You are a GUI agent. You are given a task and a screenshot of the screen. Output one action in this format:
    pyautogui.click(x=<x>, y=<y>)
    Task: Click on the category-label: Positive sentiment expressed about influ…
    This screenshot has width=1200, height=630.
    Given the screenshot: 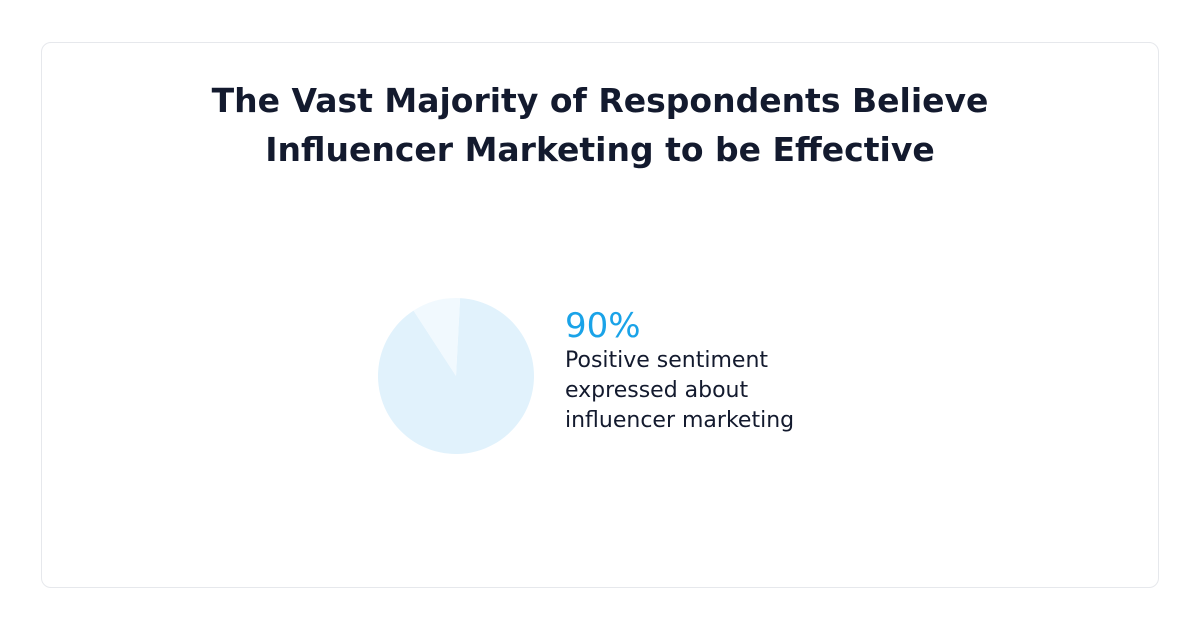 What is the action you would take?
    pyautogui.click(x=680, y=390)
    